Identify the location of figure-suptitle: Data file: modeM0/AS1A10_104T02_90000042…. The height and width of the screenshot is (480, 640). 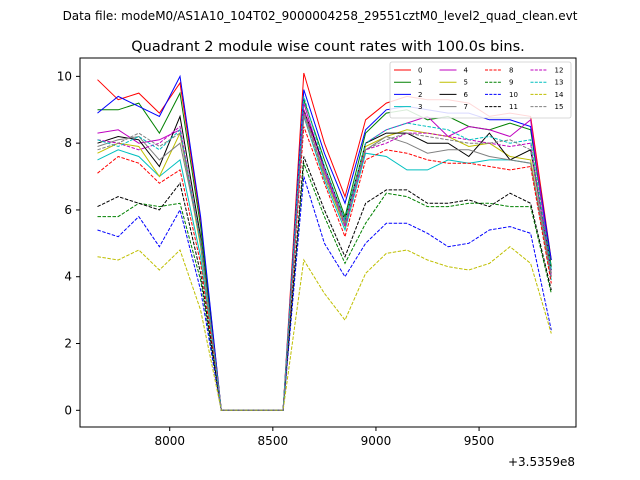
(320, 16).